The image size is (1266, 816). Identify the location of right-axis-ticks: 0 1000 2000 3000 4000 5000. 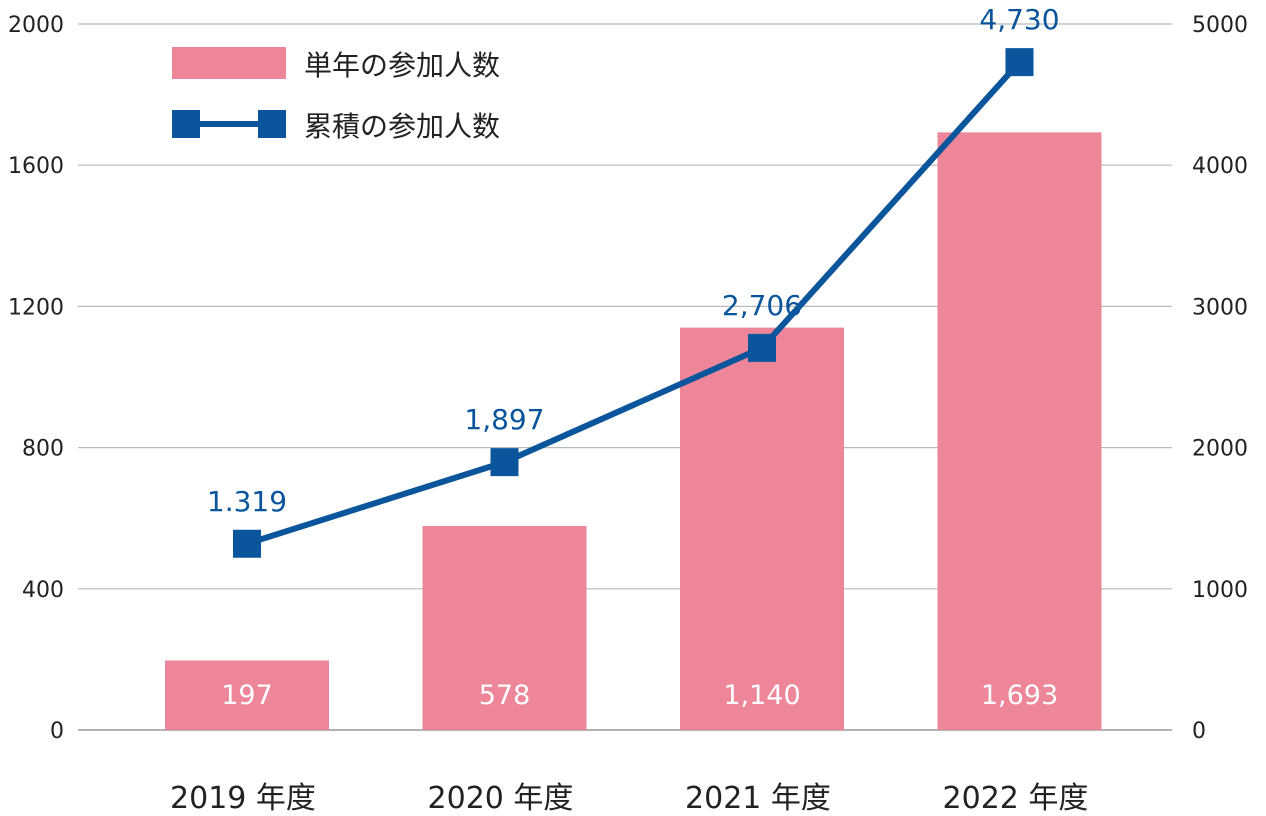
(1220, 378).